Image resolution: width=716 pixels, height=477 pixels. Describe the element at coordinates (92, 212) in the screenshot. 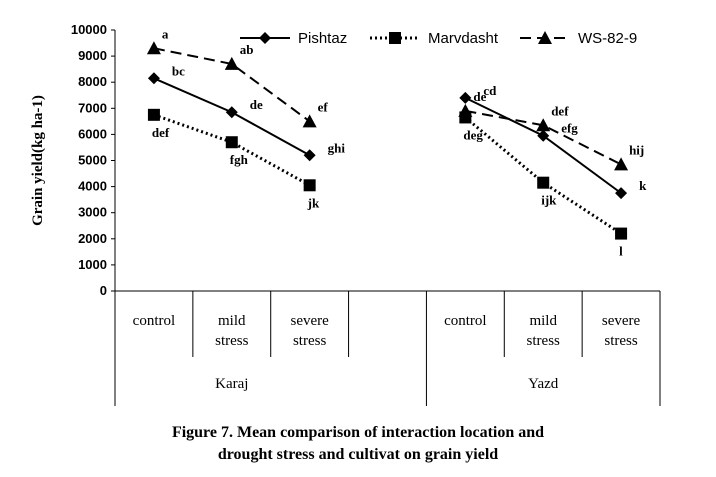

I see `y-tick-label: 3000` at that location.